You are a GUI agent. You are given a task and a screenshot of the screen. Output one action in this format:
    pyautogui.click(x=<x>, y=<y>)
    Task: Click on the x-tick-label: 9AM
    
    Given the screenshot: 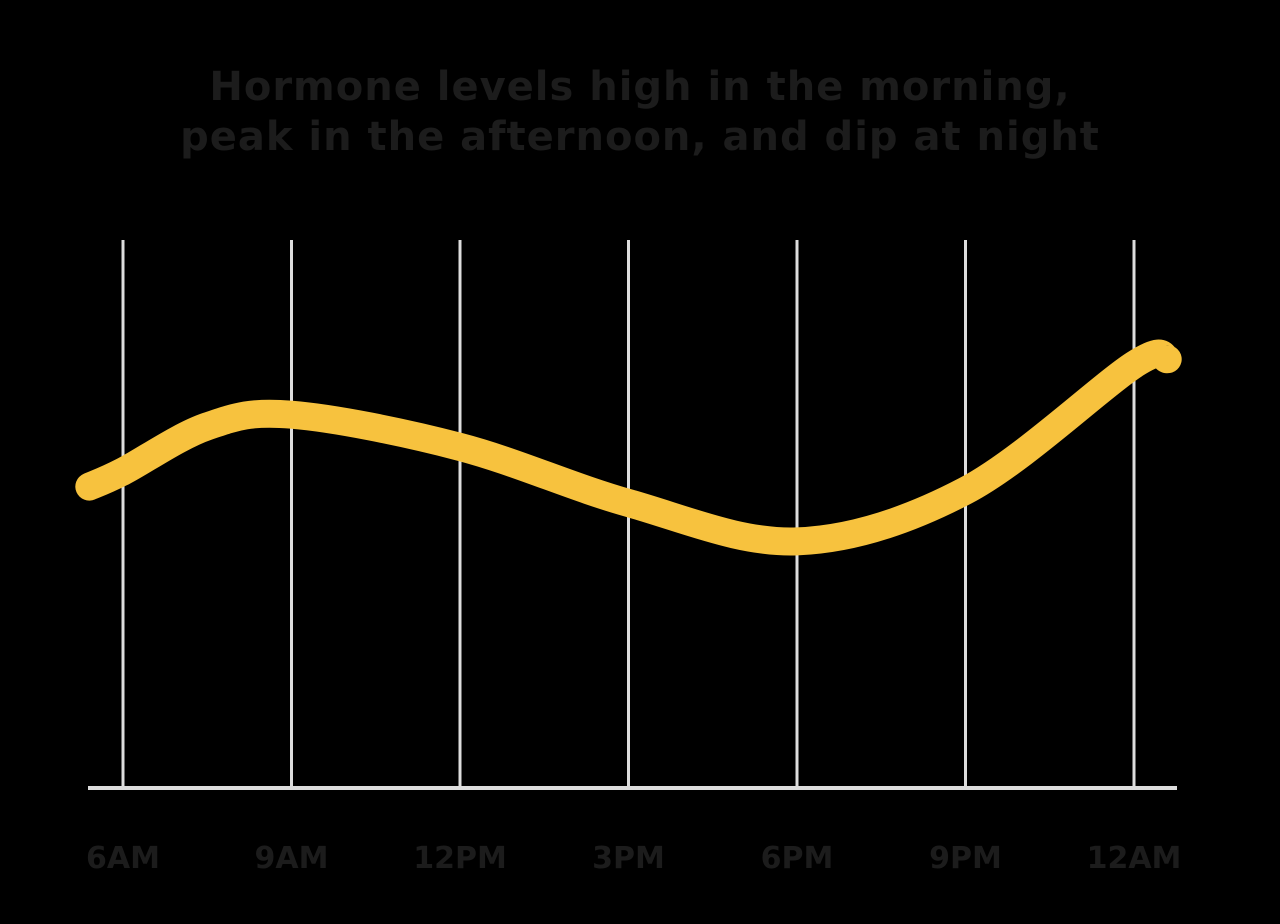 What is the action you would take?
    pyautogui.click(x=292, y=858)
    